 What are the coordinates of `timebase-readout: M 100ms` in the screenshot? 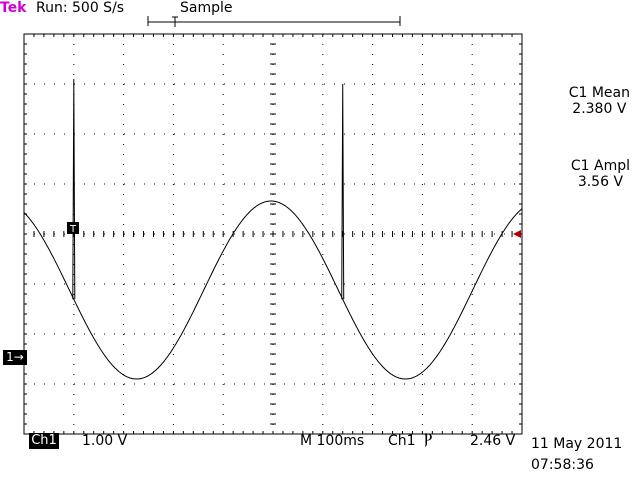 It's located at (332, 441).